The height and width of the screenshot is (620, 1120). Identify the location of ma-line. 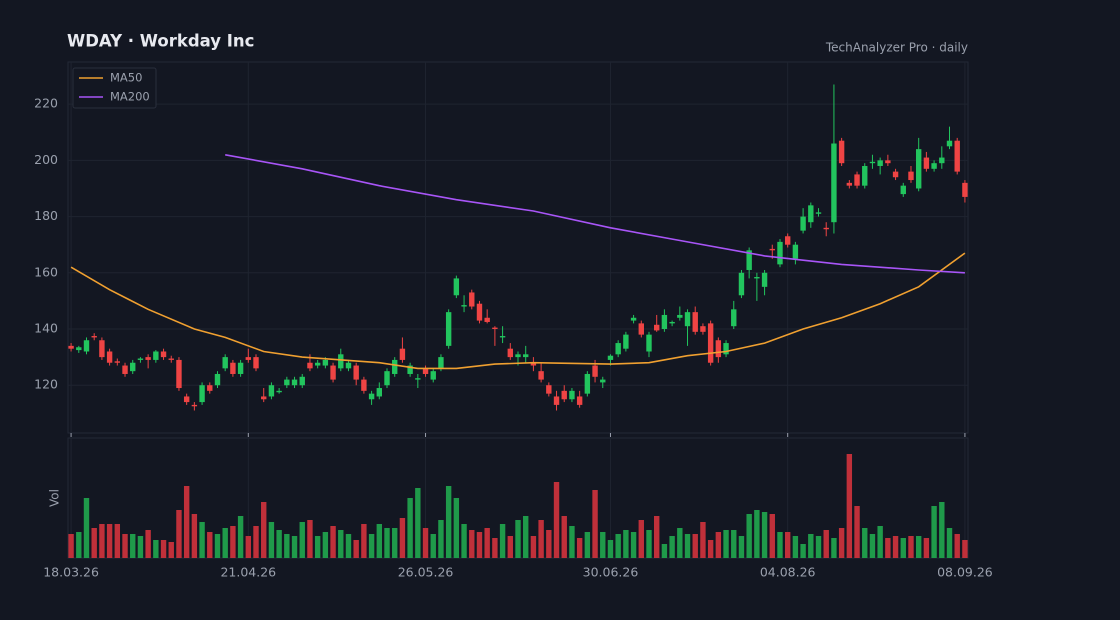
(595, 214).